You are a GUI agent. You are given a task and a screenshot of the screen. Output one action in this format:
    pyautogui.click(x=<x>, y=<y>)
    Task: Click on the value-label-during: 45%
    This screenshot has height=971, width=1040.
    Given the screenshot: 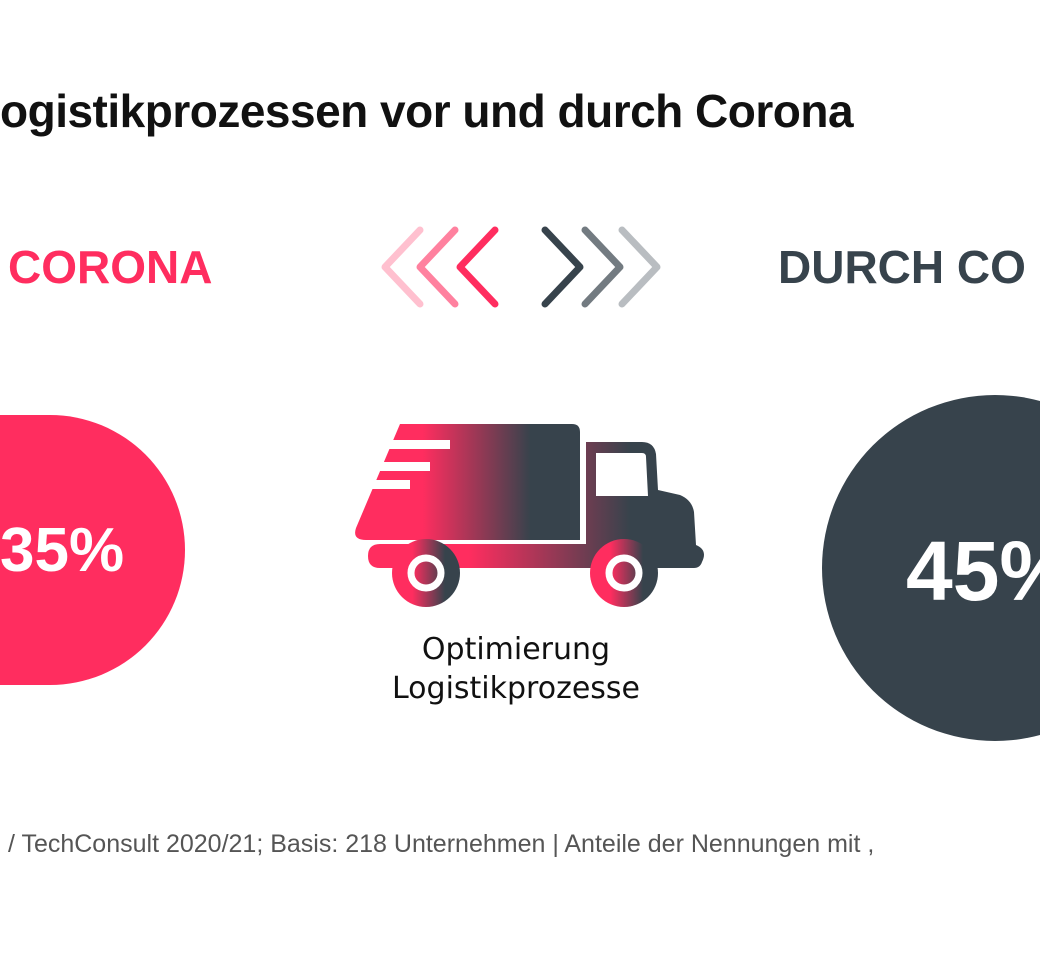 What is the action you would take?
    pyautogui.click(x=973, y=571)
    